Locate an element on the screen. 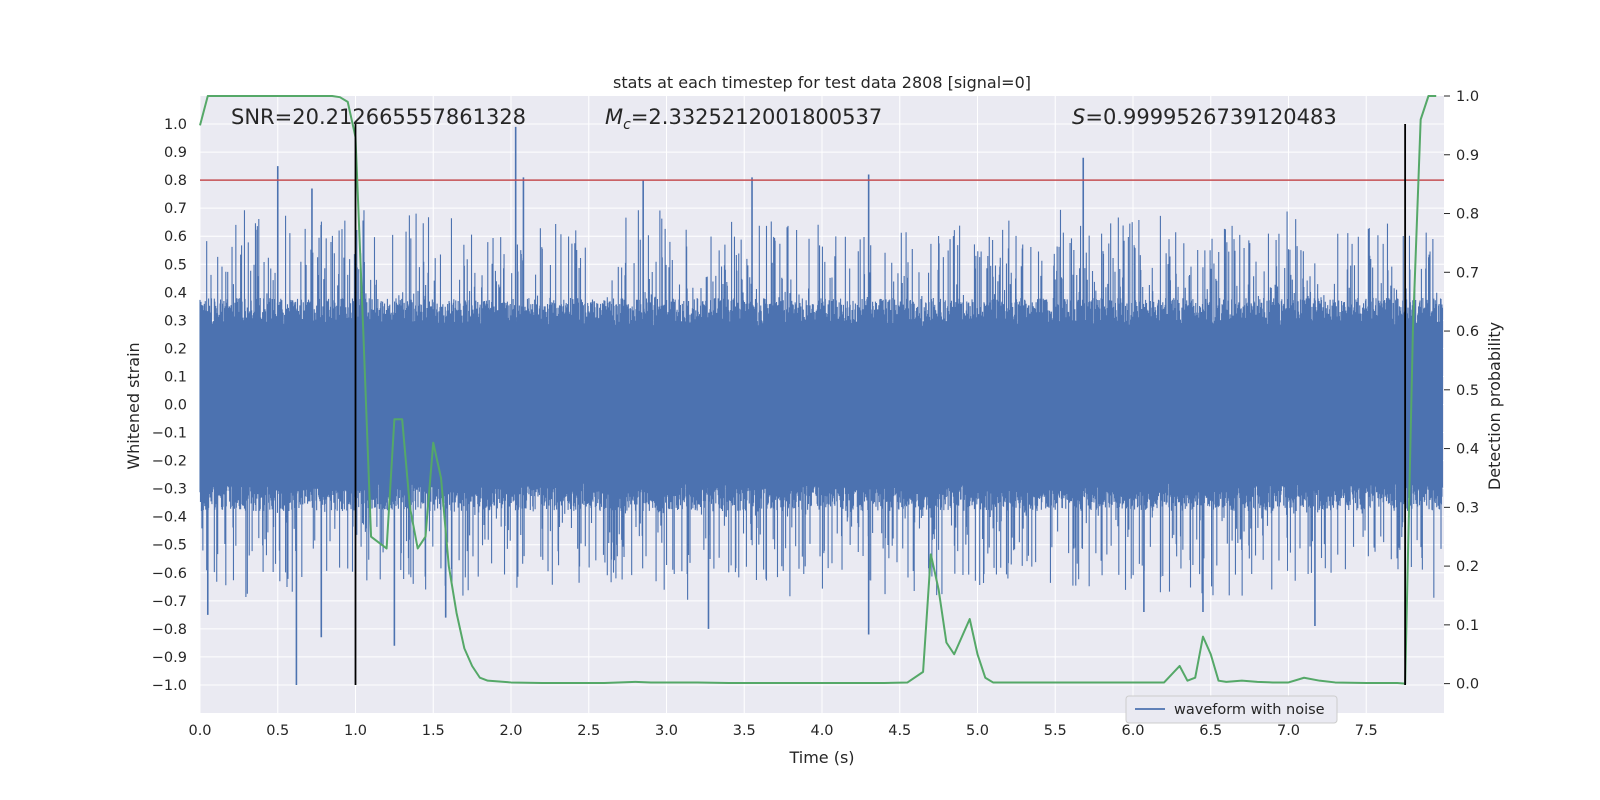 Image resolution: width=1600 pixels, height=800 pixels. y-right-tick-label: 1.0 is located at coordinates (1467, 97).